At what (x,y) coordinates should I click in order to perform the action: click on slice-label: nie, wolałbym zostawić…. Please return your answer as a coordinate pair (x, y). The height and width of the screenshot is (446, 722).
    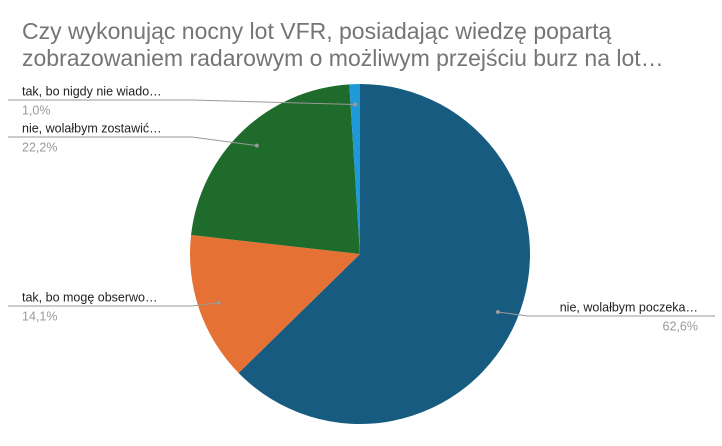
    Looking at the image, I should click on (92, 128).